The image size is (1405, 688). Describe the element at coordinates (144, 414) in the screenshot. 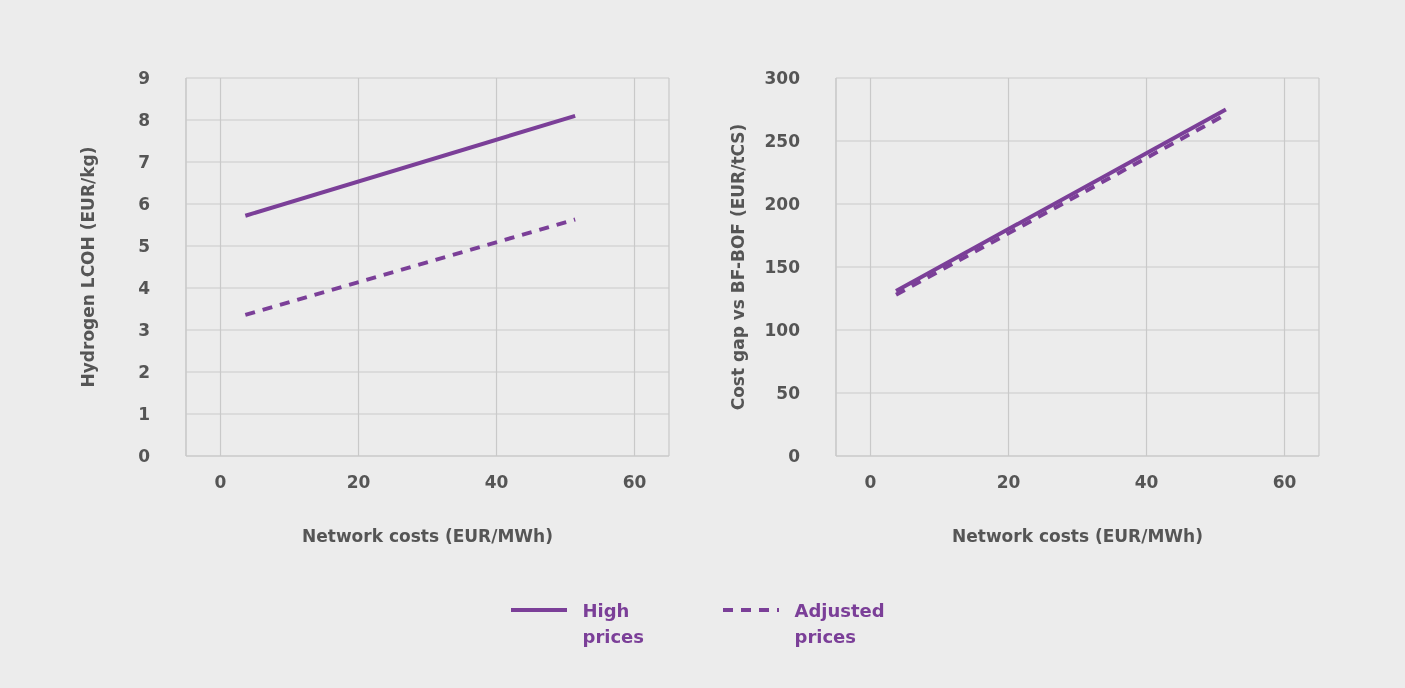

I see `y-tick-label: 1` at that location.